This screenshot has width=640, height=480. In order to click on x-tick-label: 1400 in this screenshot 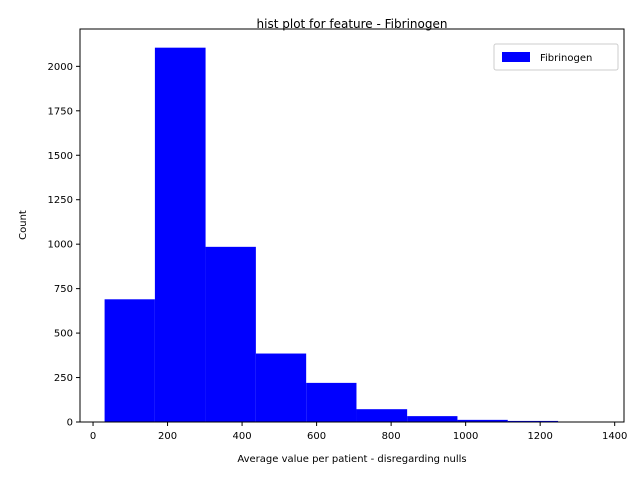, I will do `click(614, 436)`.